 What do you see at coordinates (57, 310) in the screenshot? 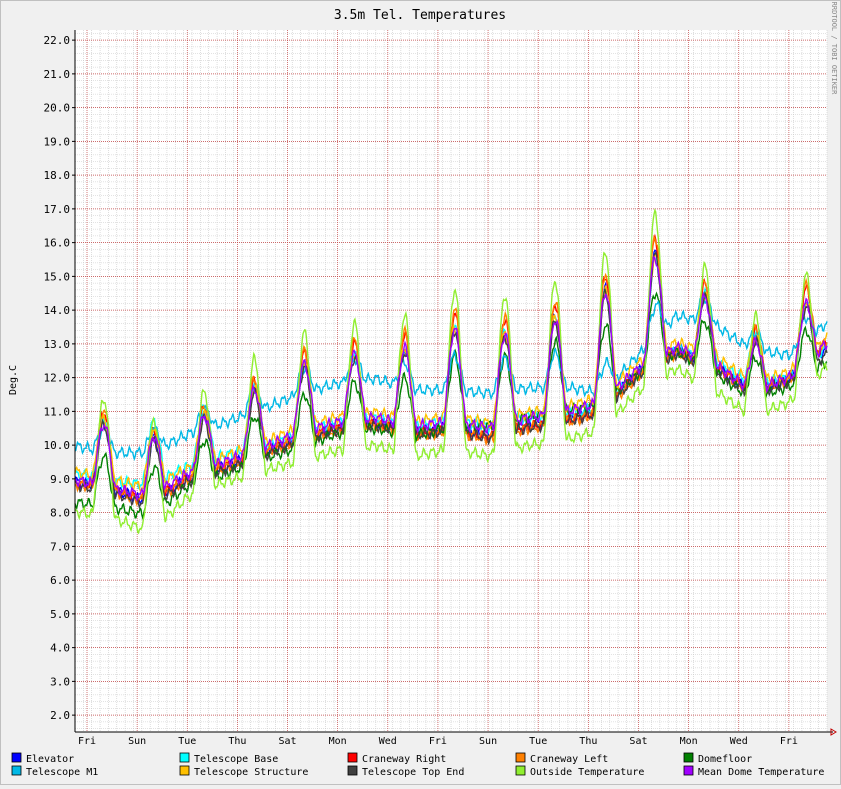
I see `y-tick-label: 14.0` at bounding box center [57, 310].